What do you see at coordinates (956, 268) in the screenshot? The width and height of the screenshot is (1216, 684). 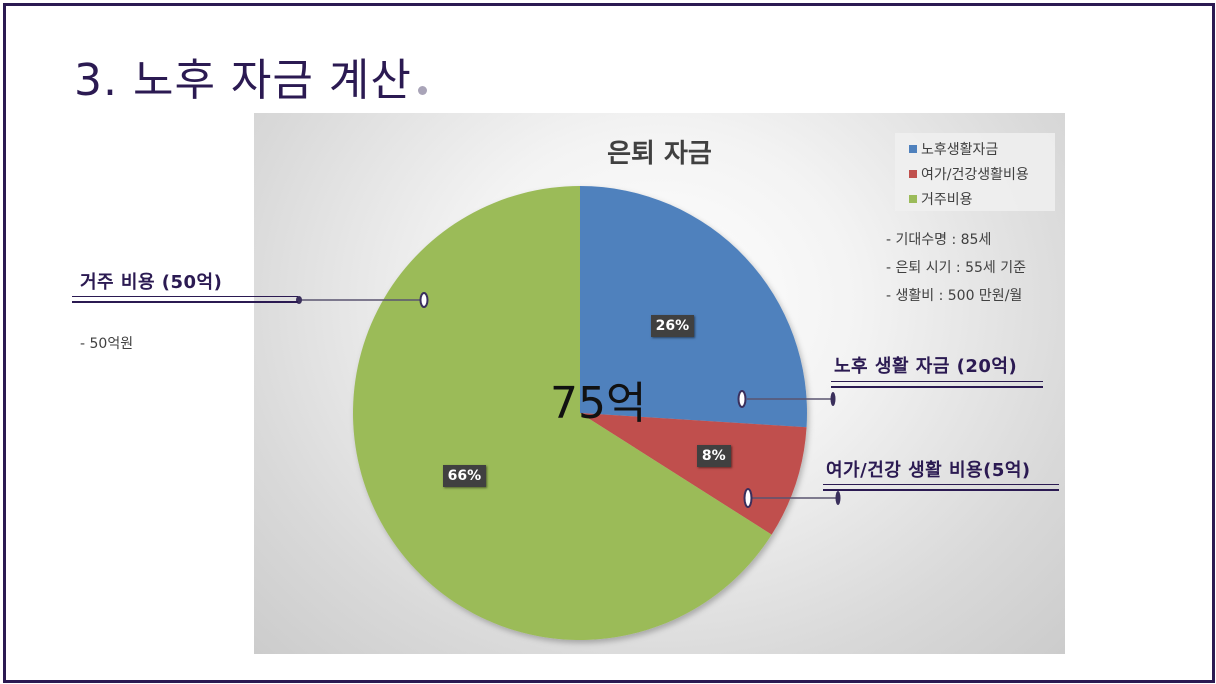 I see `note-retirement-age: - 은퇴 시기 : 55세 기준` at bounding box center [956, 268].